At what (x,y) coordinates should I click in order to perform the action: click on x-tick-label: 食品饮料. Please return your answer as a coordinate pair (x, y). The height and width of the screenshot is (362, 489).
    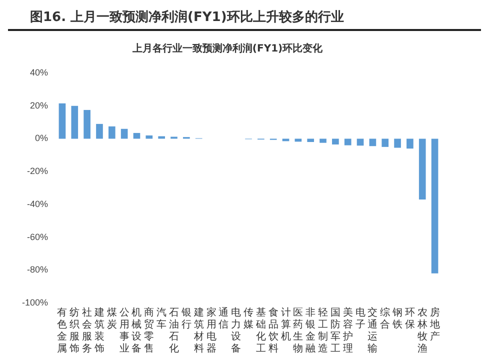
    Looking at the image, I should click on (272, 330).